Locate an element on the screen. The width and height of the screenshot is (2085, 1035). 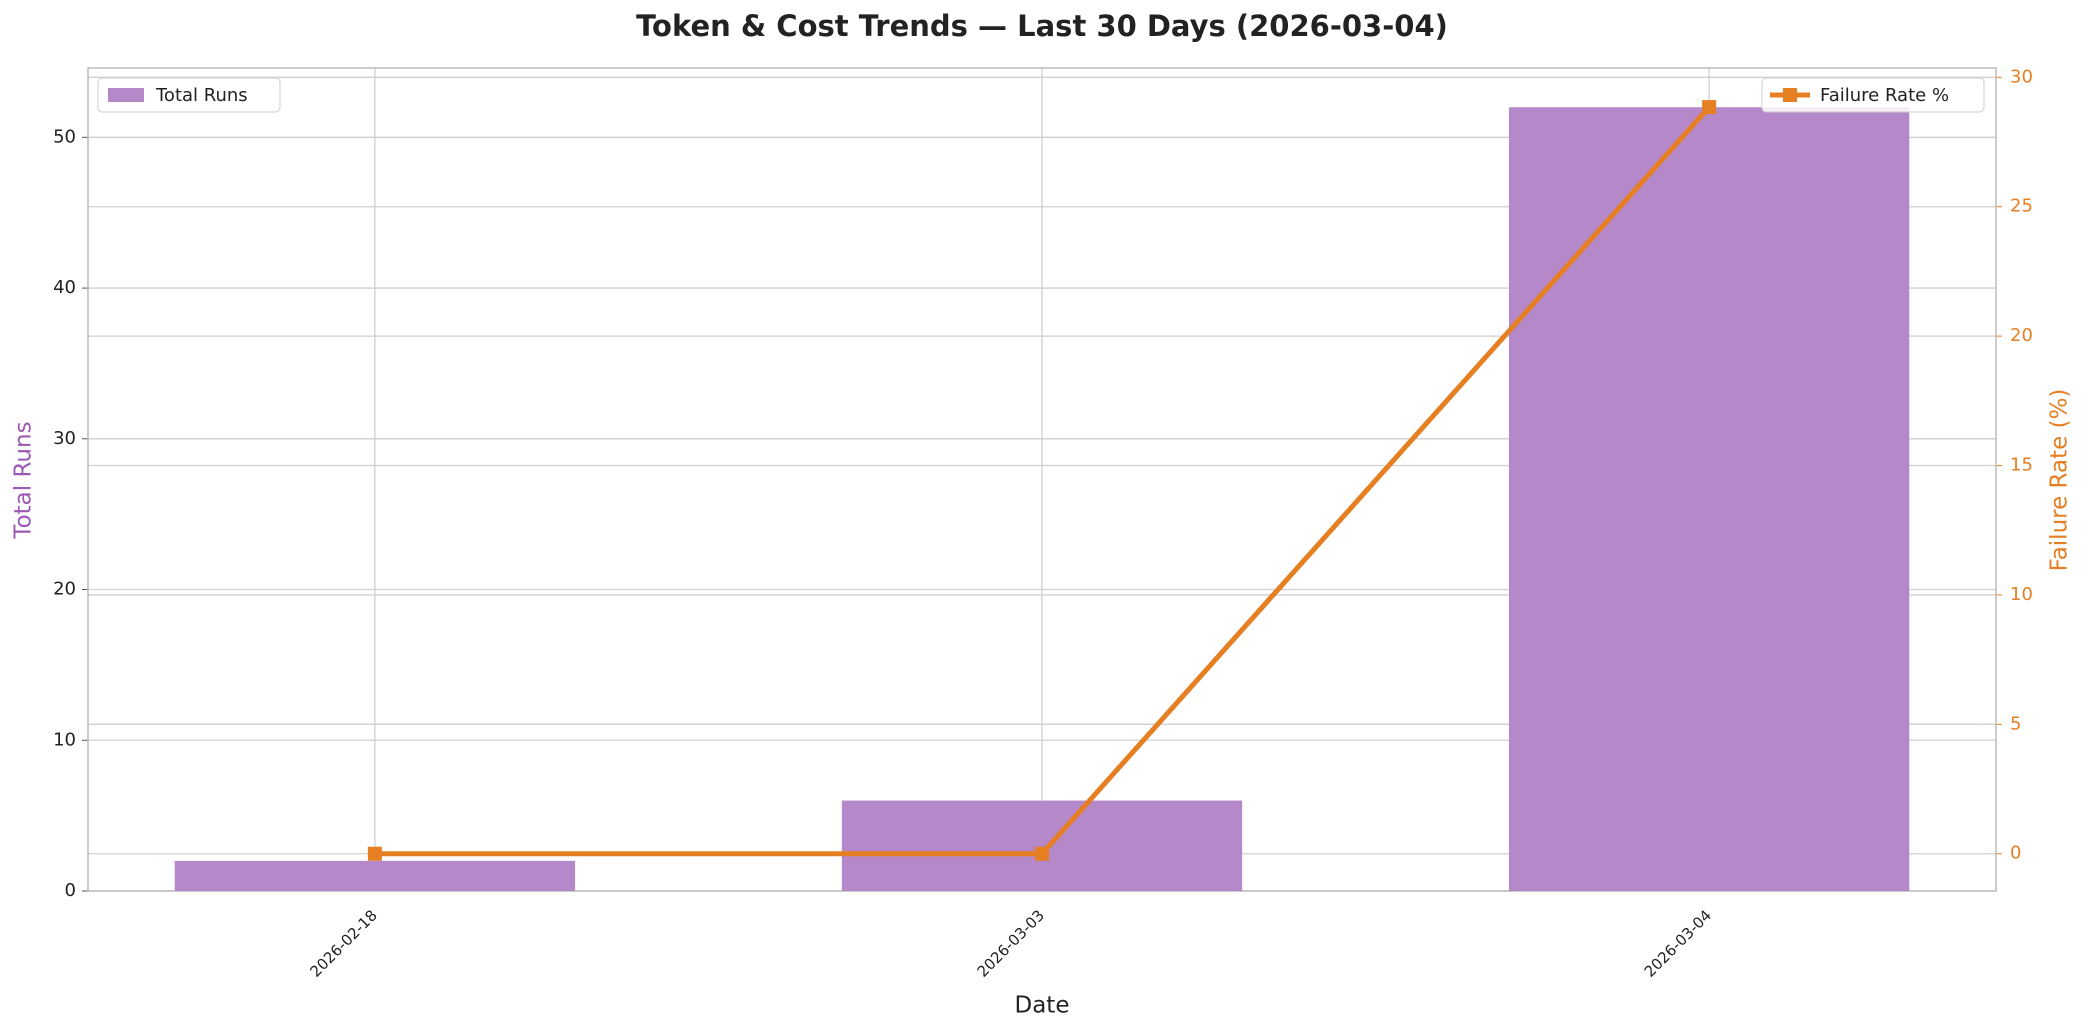
y-tick-label: 10 is located at coordinates (64, 739).